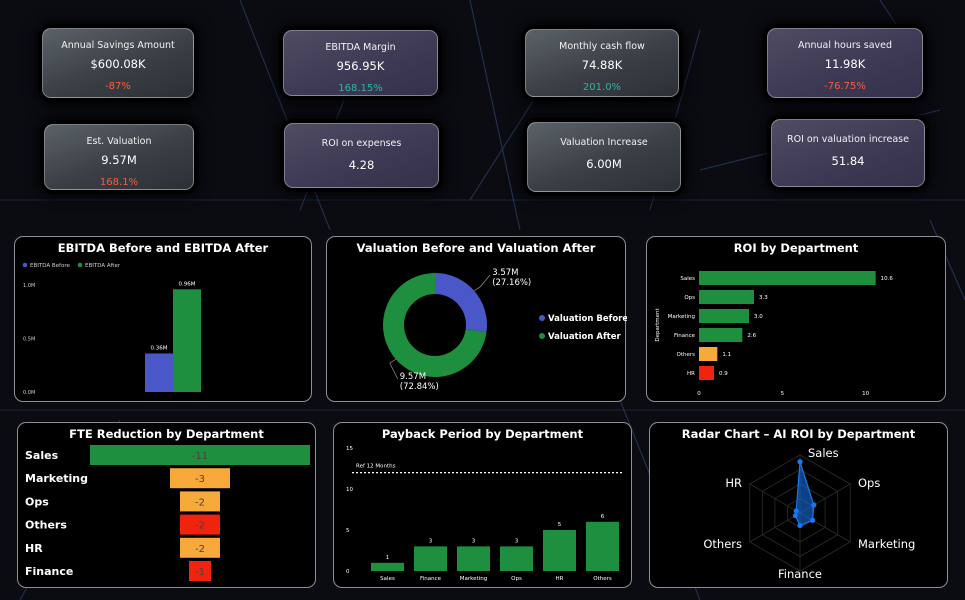  I want to click on kpi-value: $600.08K, so click(118, 64).